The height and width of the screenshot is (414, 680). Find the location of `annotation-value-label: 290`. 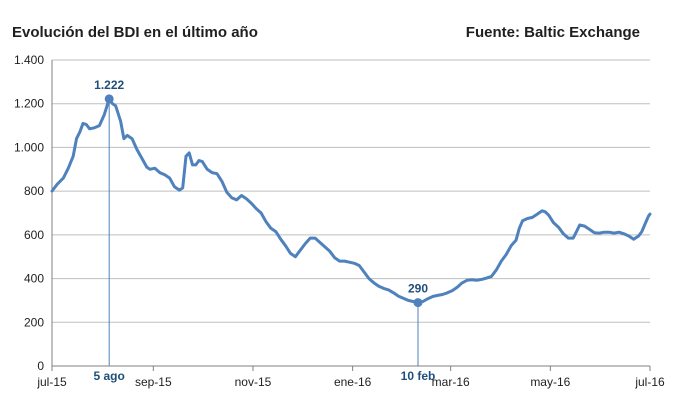

annotation-value-label: 290 is located at coordinates (418, 289).